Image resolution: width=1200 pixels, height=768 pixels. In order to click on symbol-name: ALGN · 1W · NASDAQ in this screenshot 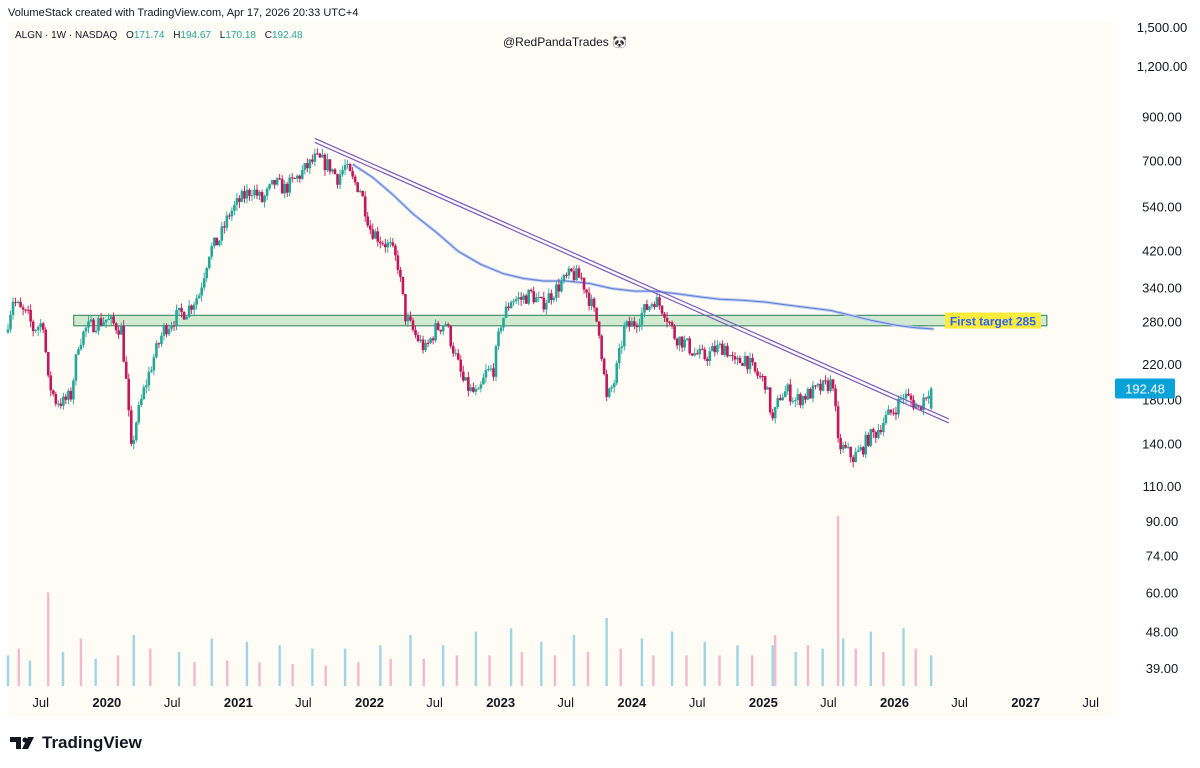, I will do `click(66, 35)`.